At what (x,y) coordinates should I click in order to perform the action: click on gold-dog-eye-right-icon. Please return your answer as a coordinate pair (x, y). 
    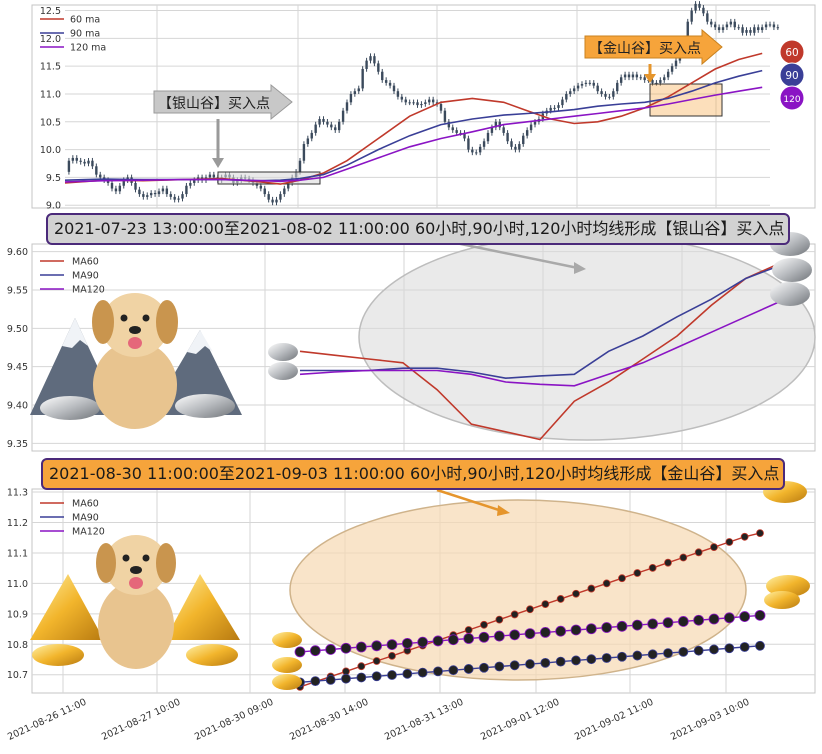
    Looking at the image, I should click on (146, 558).